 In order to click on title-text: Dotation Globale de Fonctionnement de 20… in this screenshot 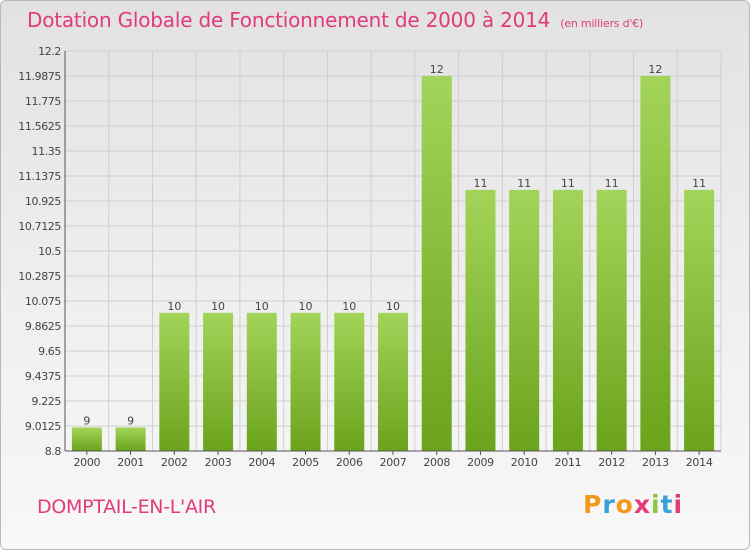, I will do `click(289, 20)`.